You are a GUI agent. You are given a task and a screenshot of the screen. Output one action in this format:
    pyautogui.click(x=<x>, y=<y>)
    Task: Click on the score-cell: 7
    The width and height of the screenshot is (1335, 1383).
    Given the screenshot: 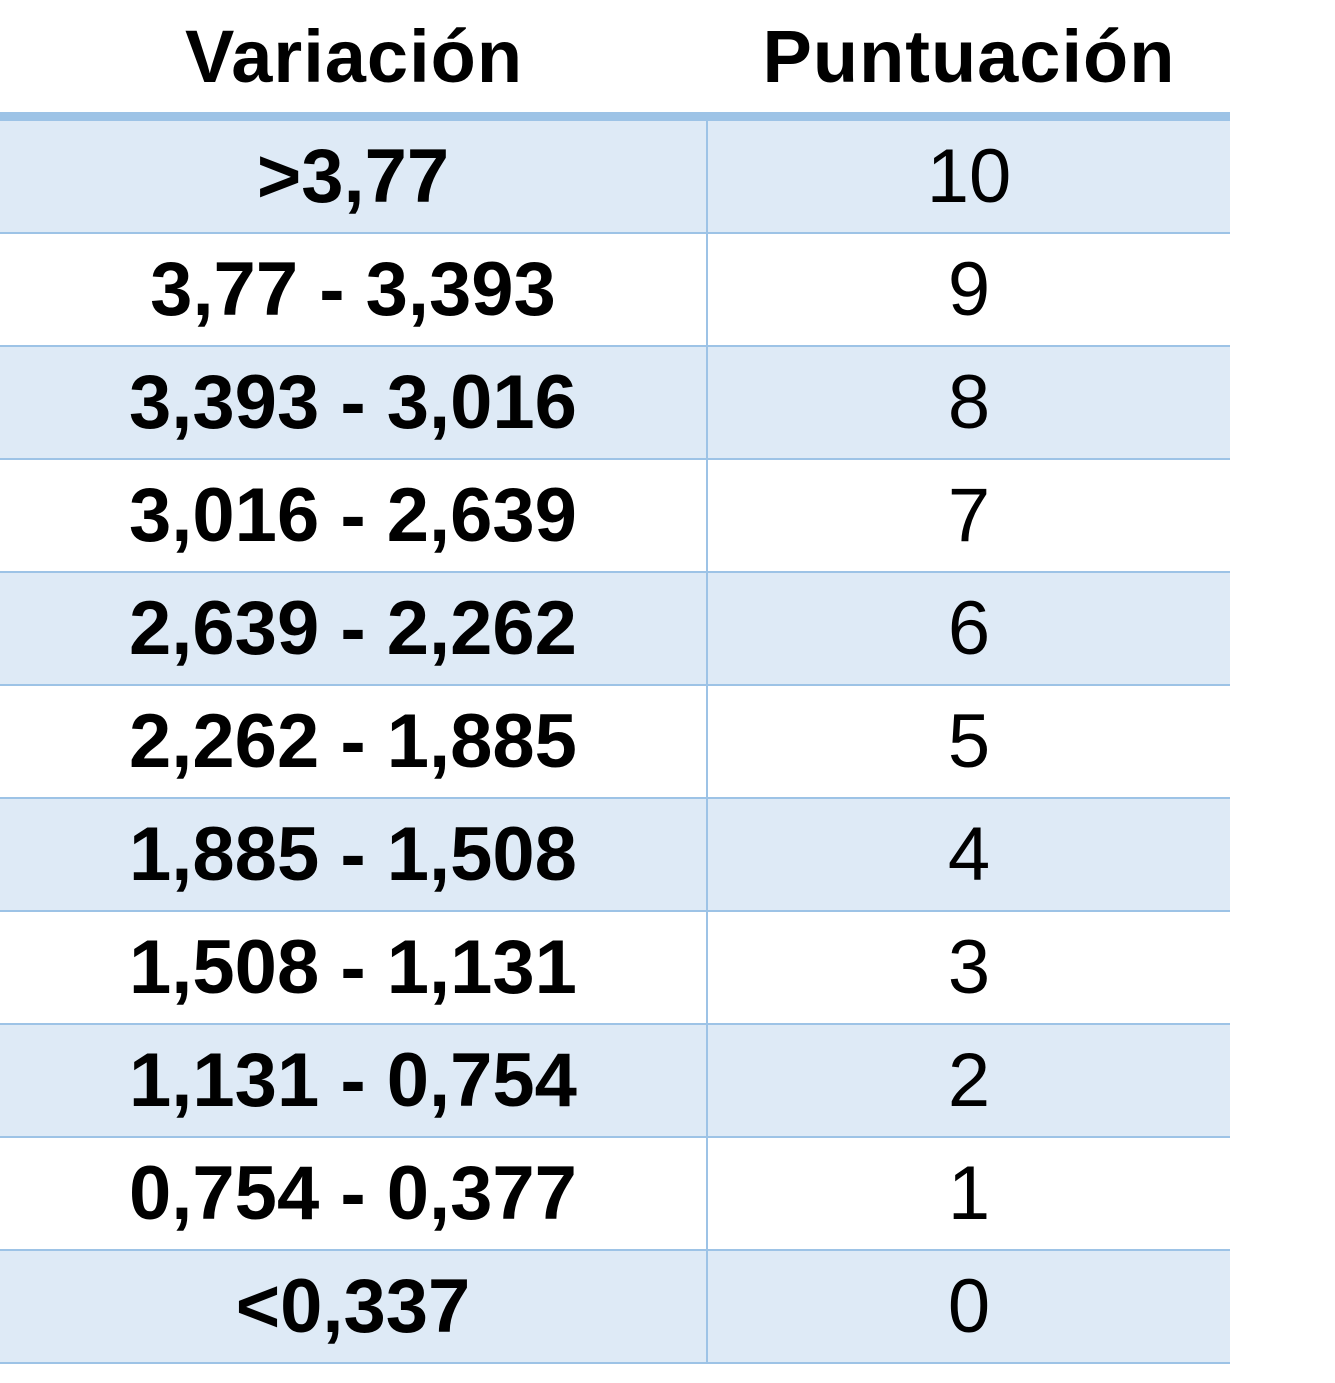 What is the action you would take?
    pyautogui.click(x=969, y=515)
    